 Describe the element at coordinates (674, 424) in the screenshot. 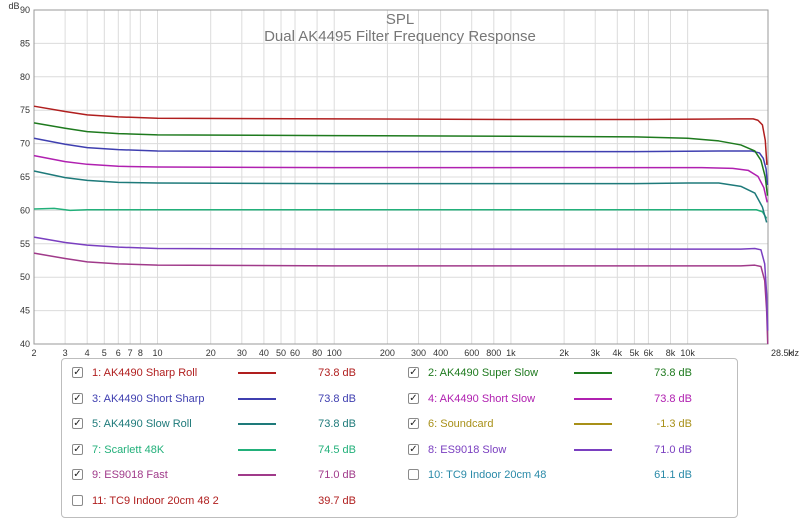

I see `legend-value: -1.3 dB` at that location.